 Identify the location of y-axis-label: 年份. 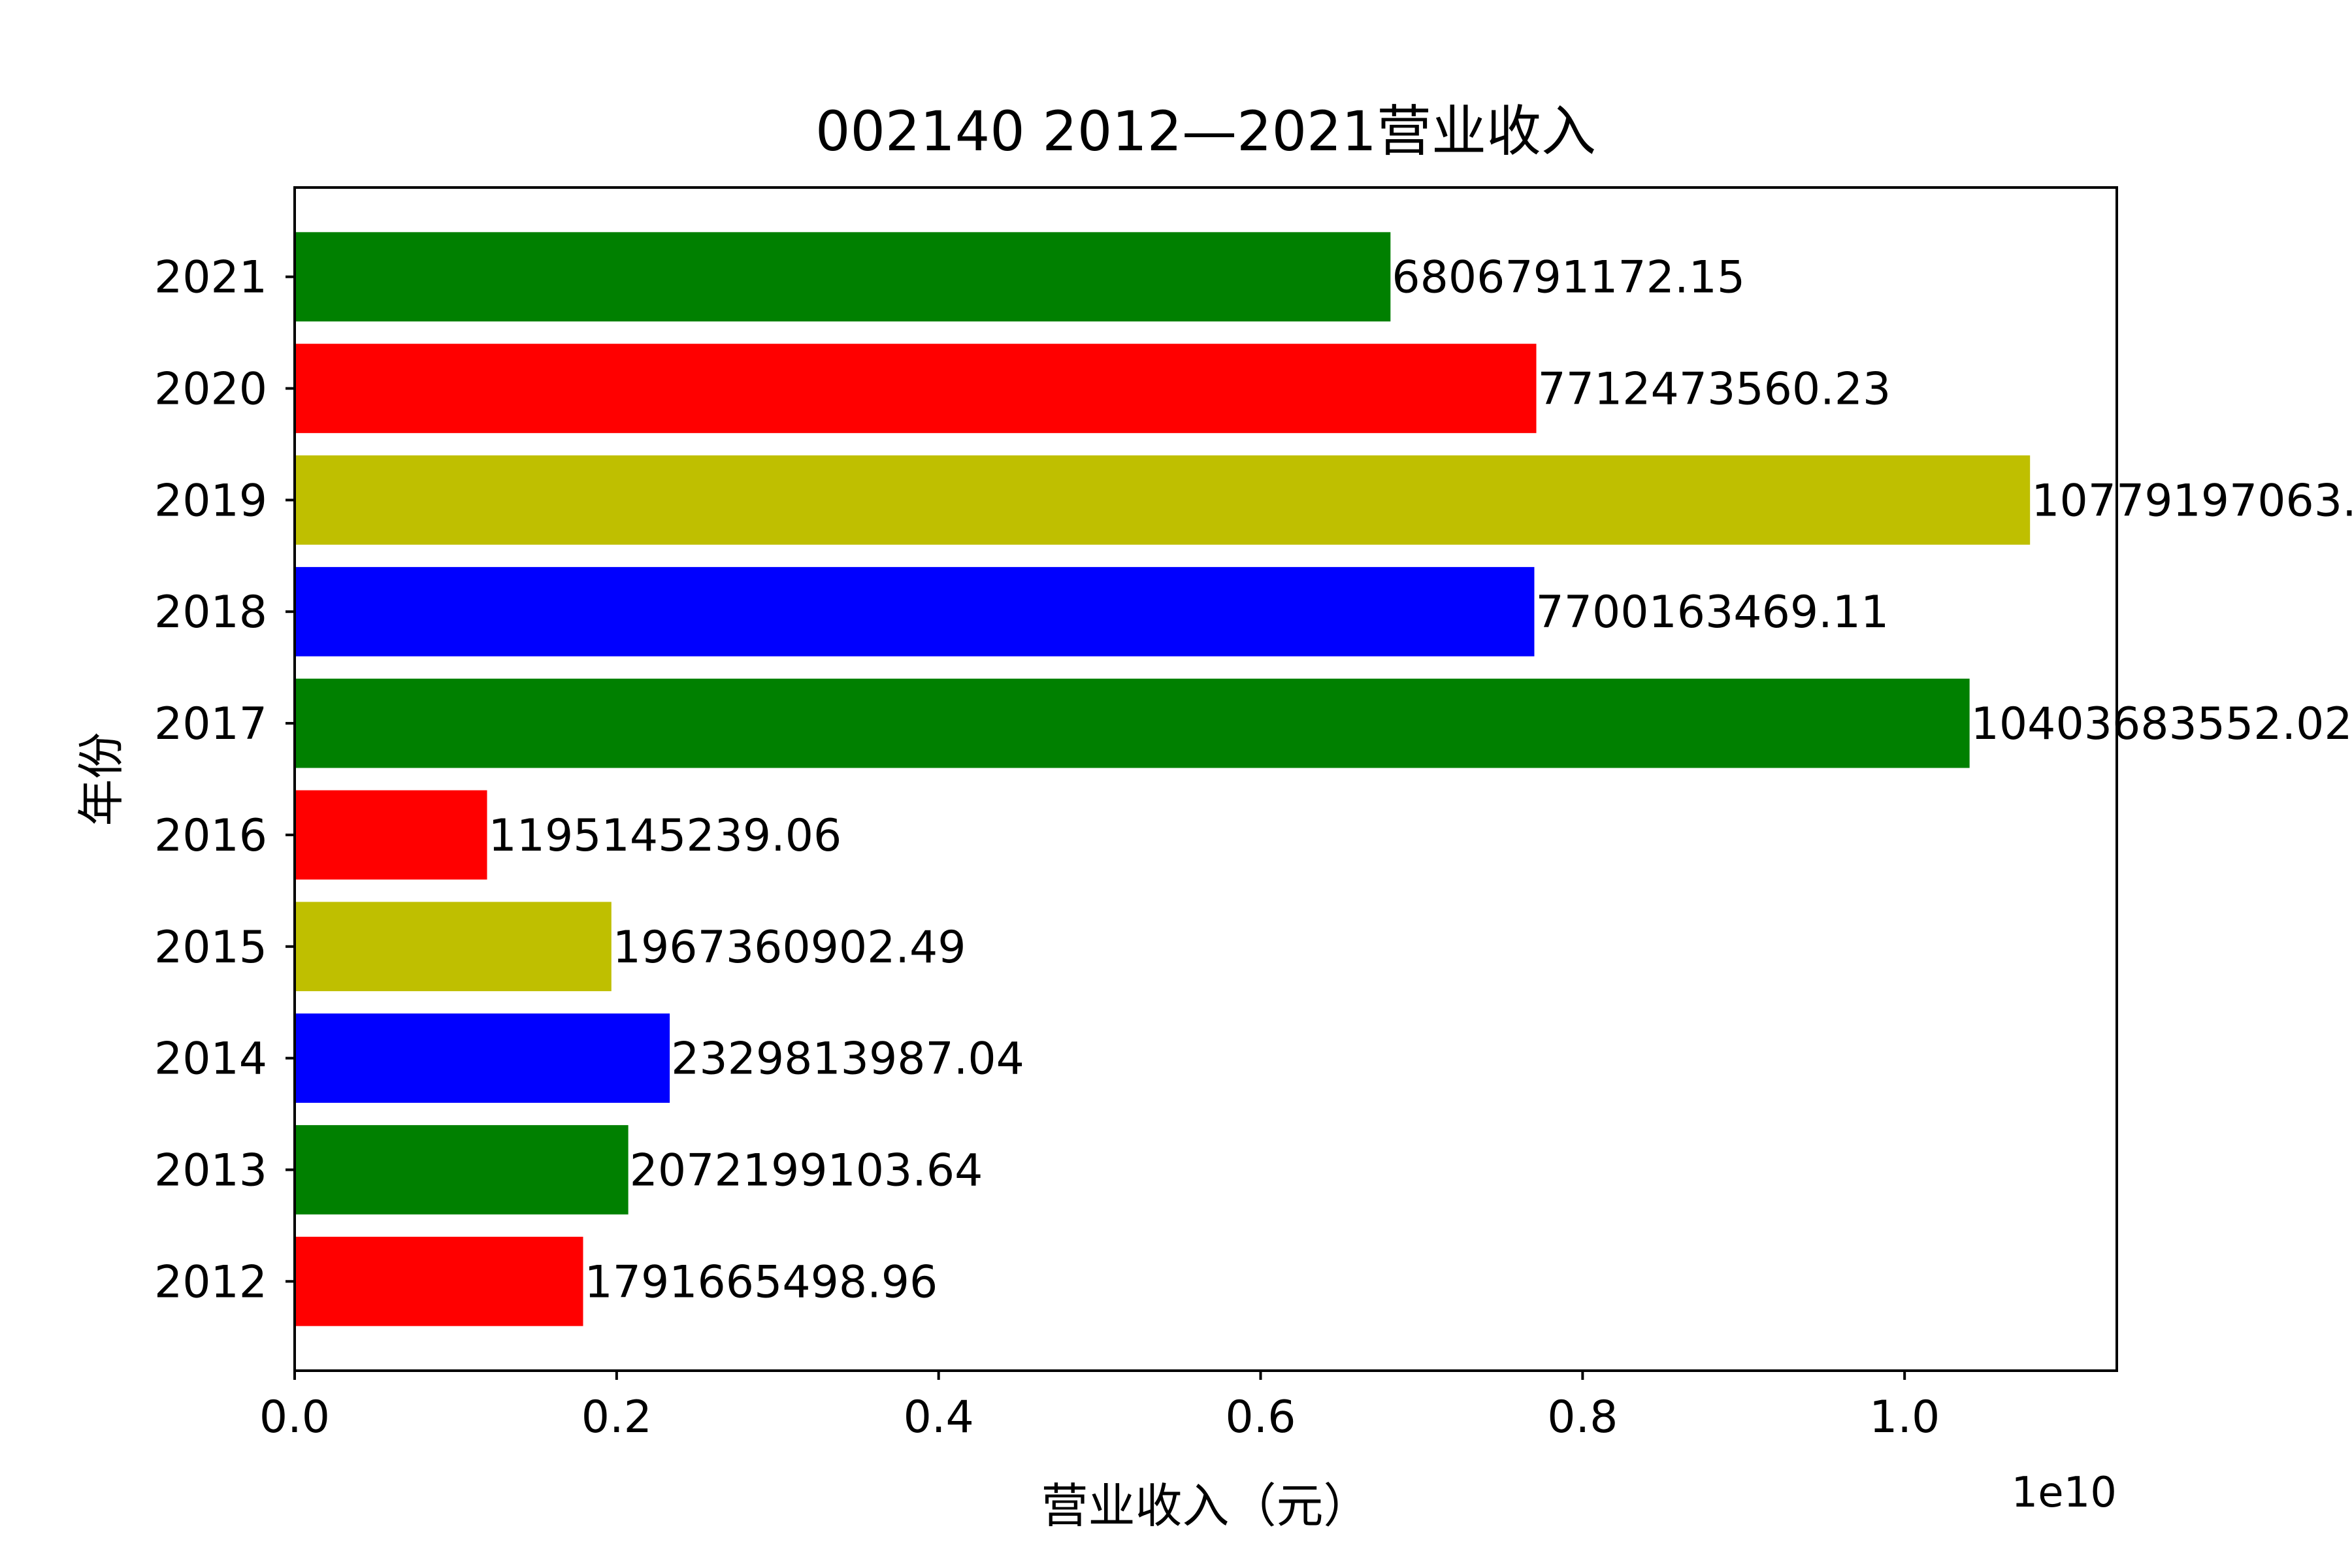
(101, 779).